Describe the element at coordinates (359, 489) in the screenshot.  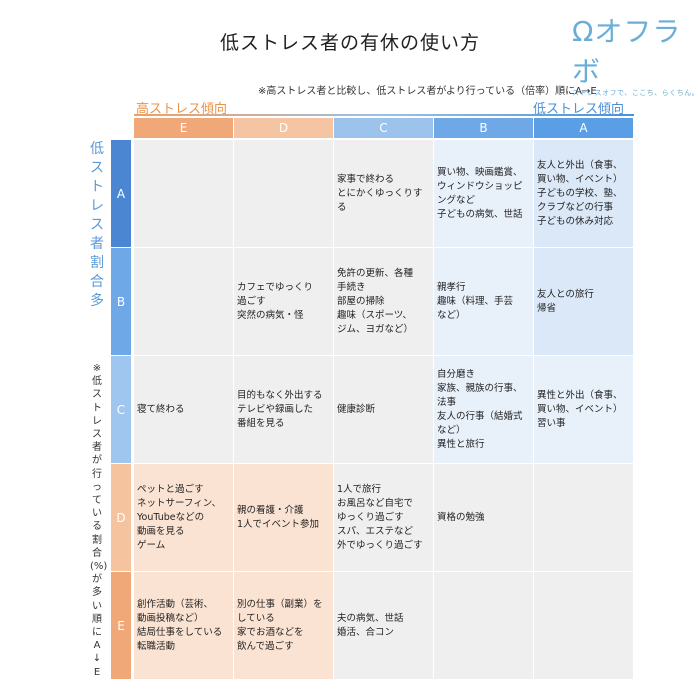
I see `cell-text-line: 1人で旅行` at that location.